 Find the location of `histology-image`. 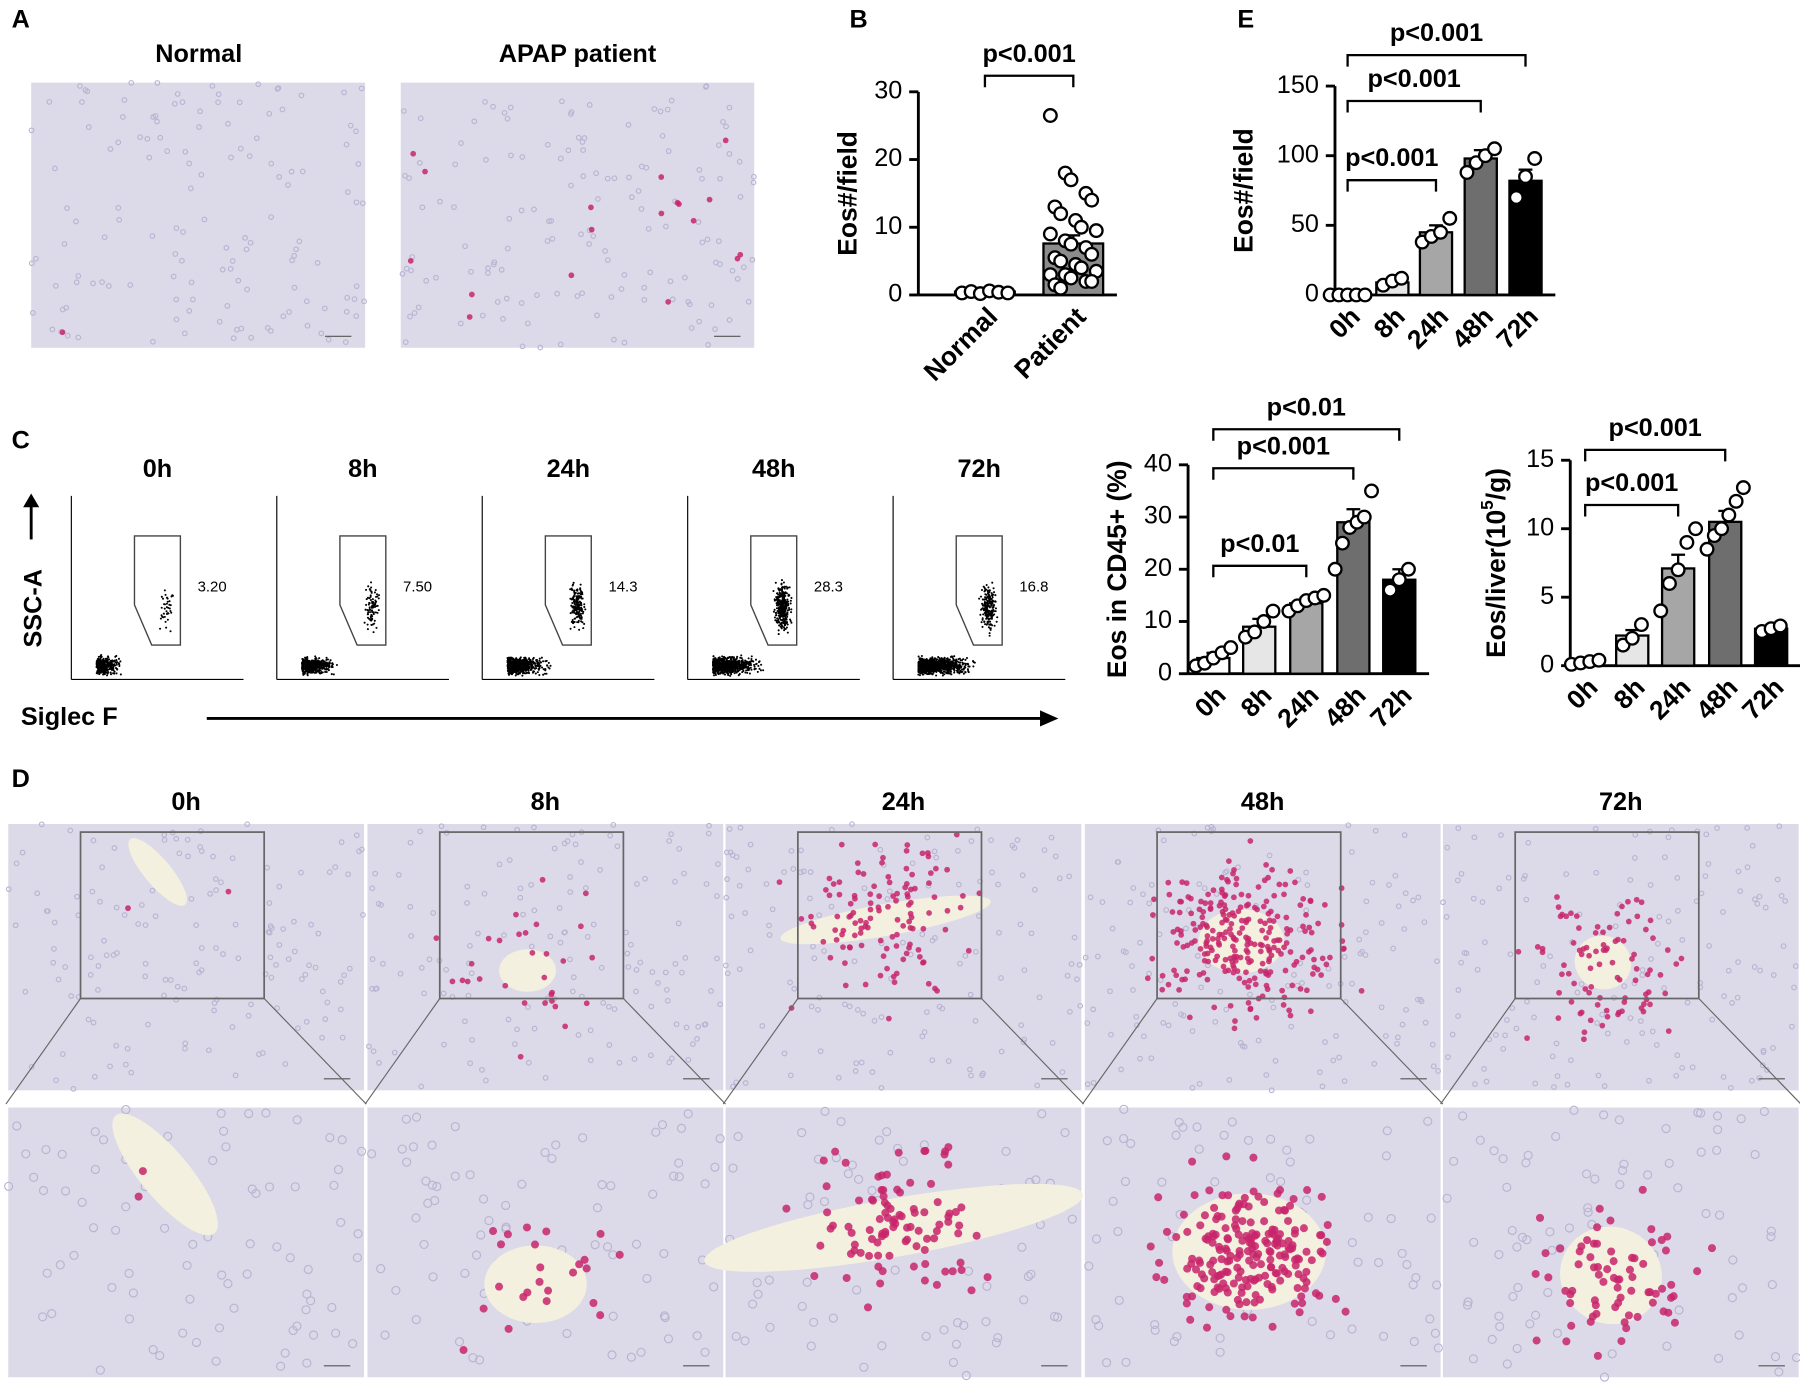

histology-image is located at coordinates (578, 216).